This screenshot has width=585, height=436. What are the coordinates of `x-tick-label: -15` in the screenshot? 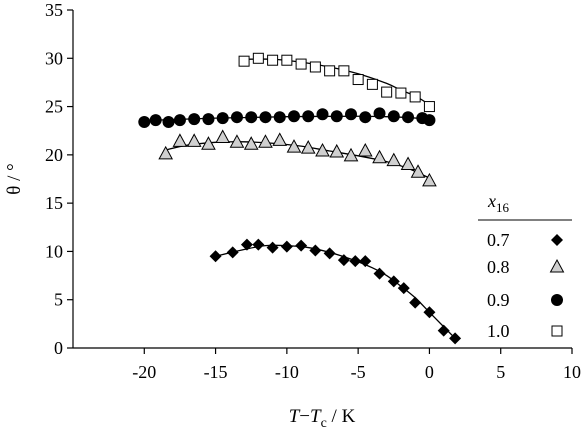 It's located at (216, 372).